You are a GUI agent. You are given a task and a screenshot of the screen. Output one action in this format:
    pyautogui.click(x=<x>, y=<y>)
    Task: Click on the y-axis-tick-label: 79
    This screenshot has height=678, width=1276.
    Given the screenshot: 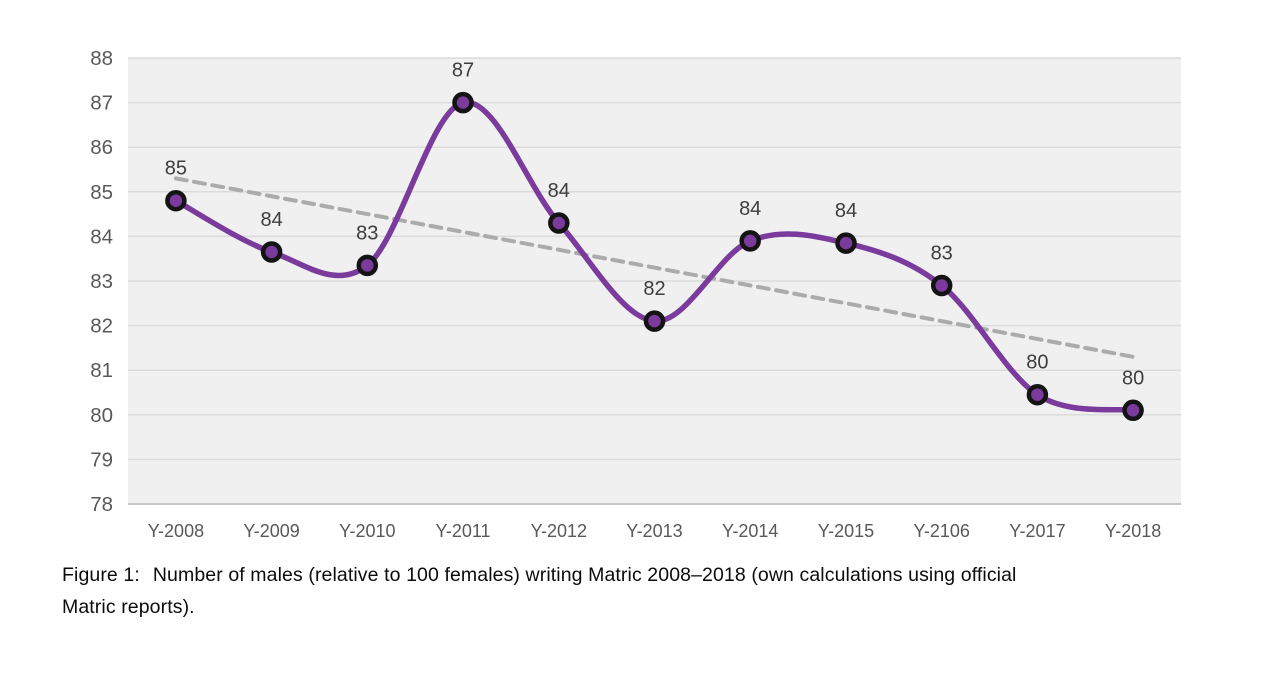 What is the action you would take?
    pyautogui.click(x=101, y=459)
    